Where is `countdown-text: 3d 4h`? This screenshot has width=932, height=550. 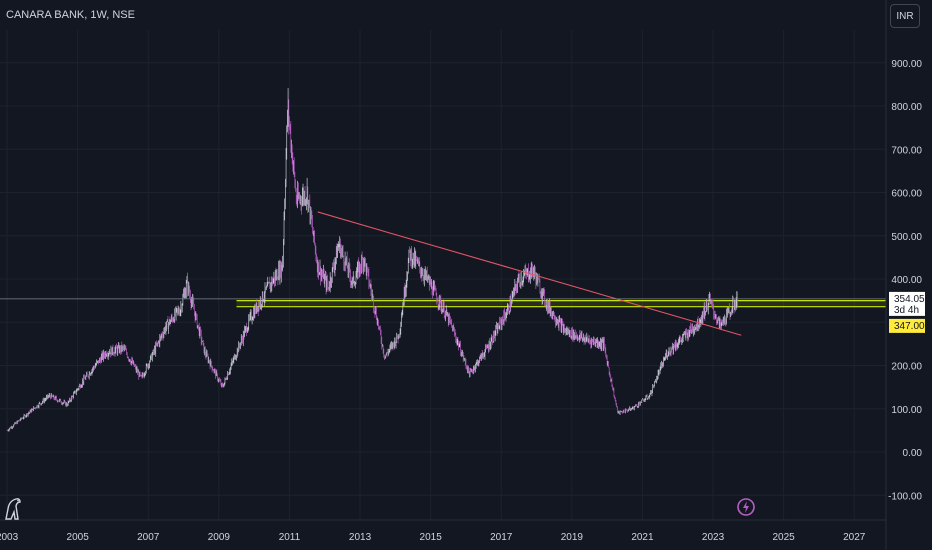
countdown-text: 3d 4h is located at coordinates (906, 310).